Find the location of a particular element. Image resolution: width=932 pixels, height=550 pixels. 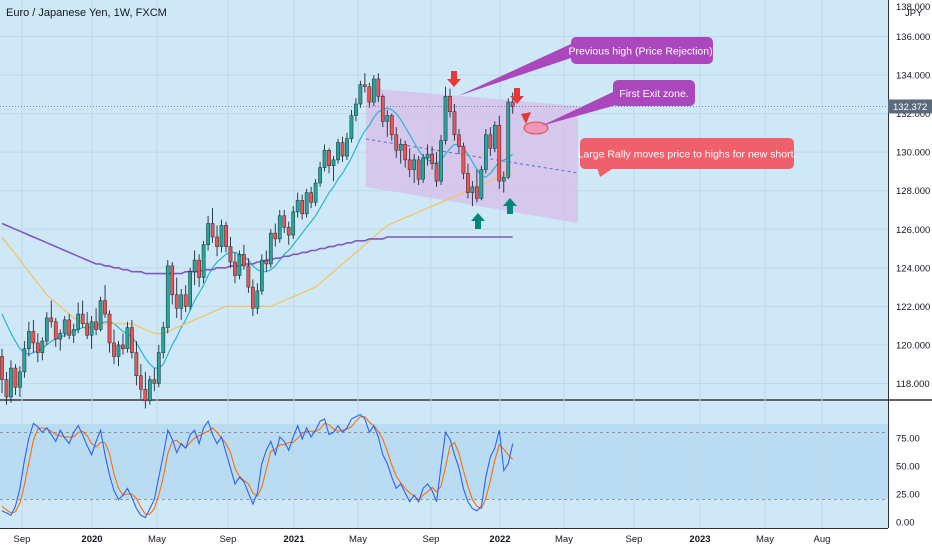

time-tick-label: 2023 is located at coordinates (699, 539).